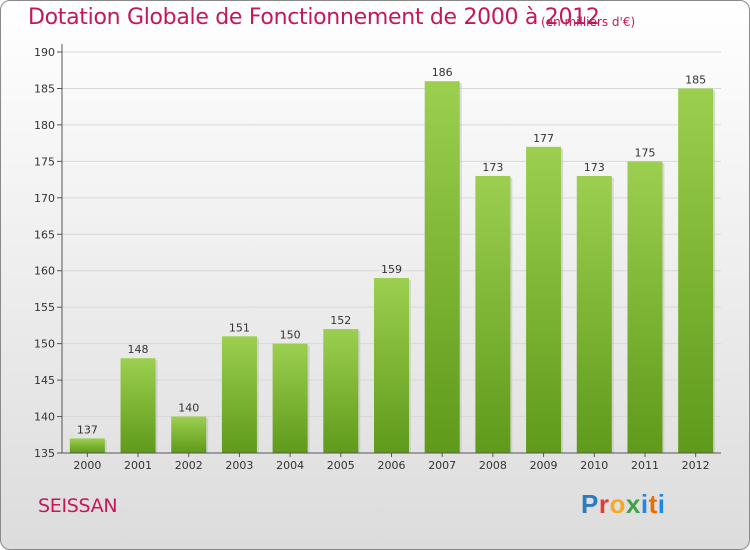 This screenshot has height=550, width=750. I want to click on data-label: 159, so click(391, 269).